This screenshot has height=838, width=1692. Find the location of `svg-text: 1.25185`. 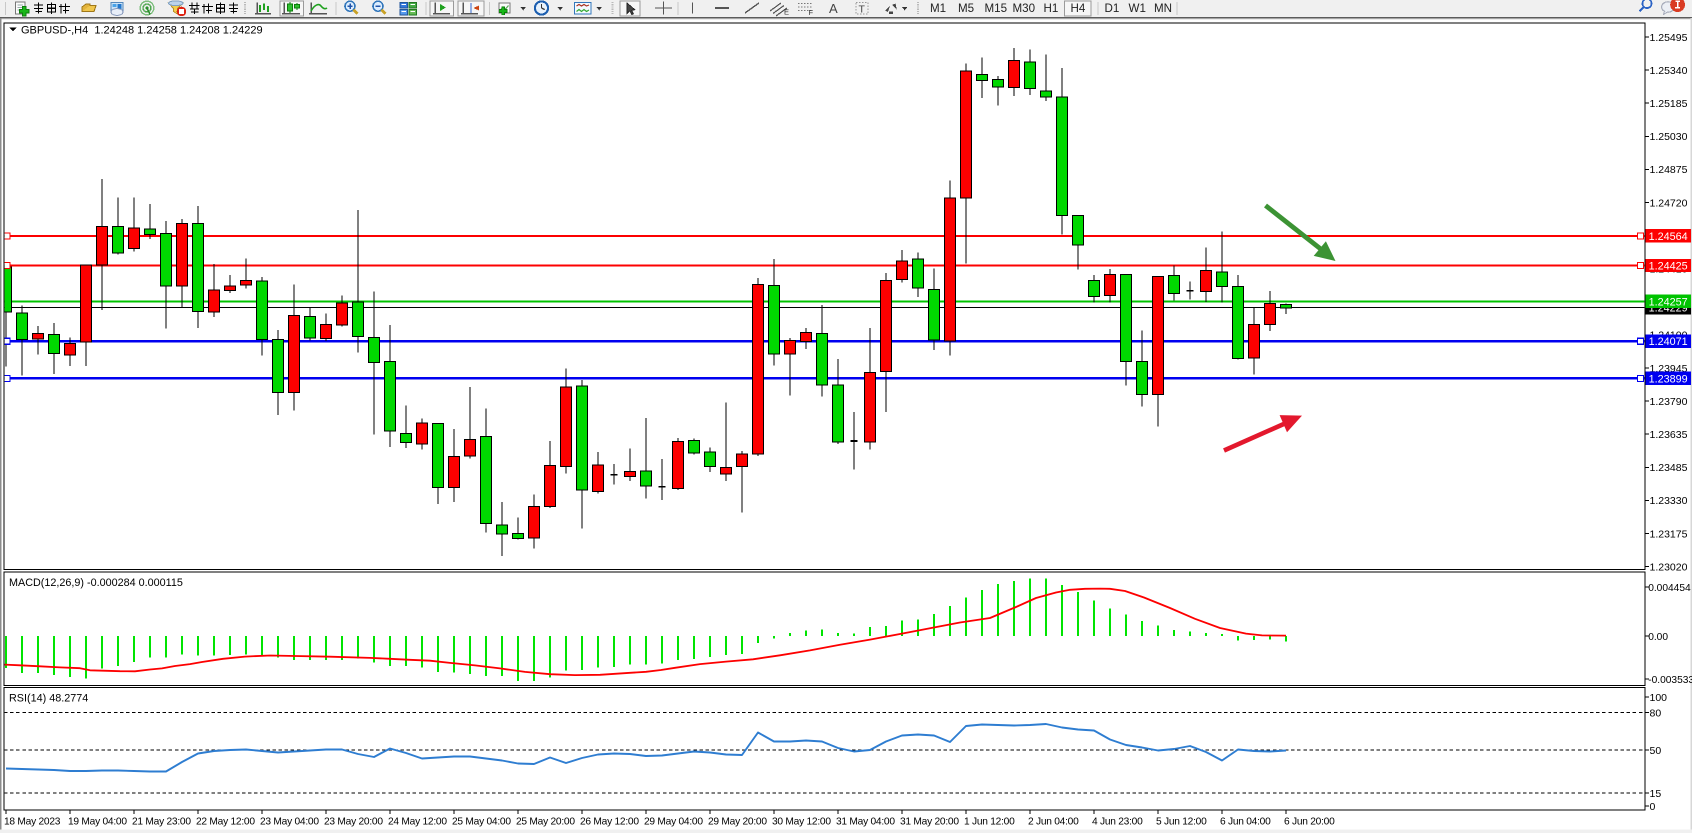

svg-text: 1.25185 is located at coordinates (1669, 104).